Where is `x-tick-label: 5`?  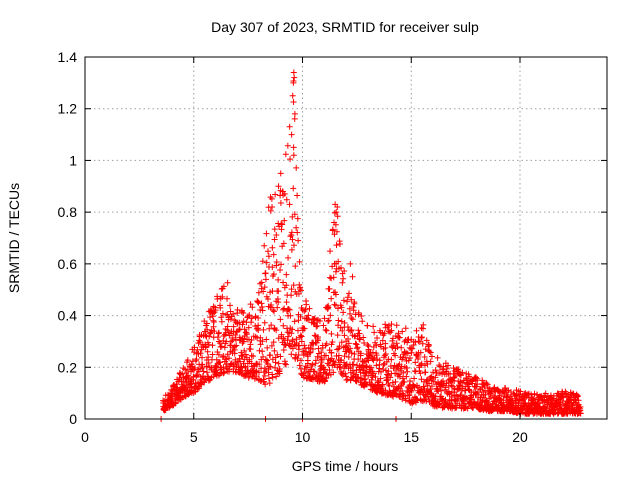 x-tick-label: 5 is located at coordinates (194, 437).